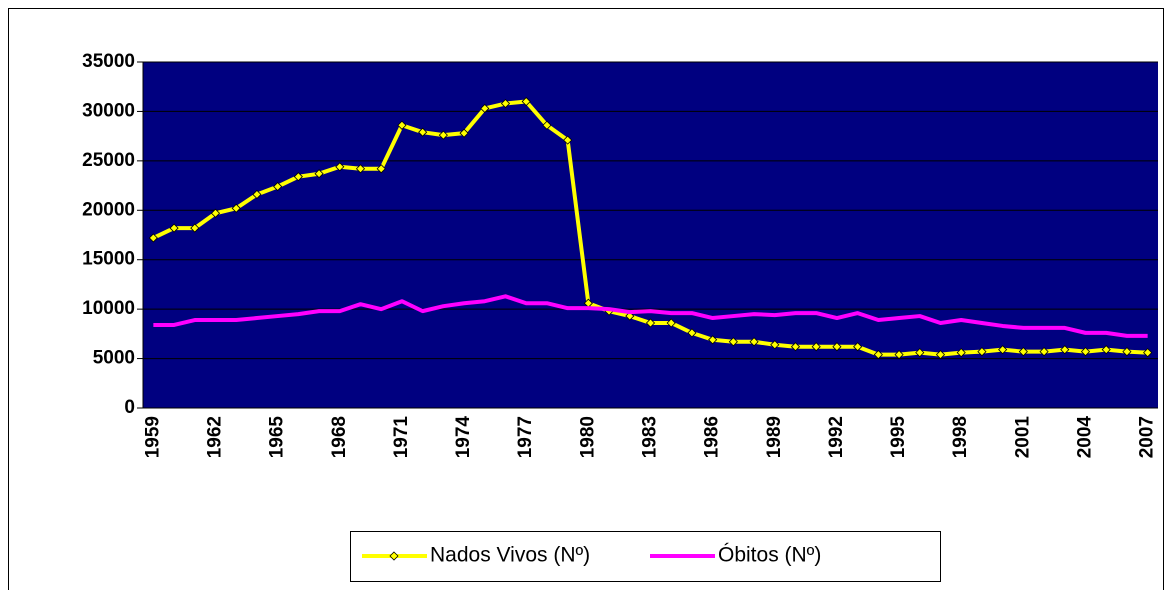 This screenshot has width=1168, height=590. Describe the element at coordinates (152, 437) in the screenshot. I see `x-tick-label: 1959` at that location.